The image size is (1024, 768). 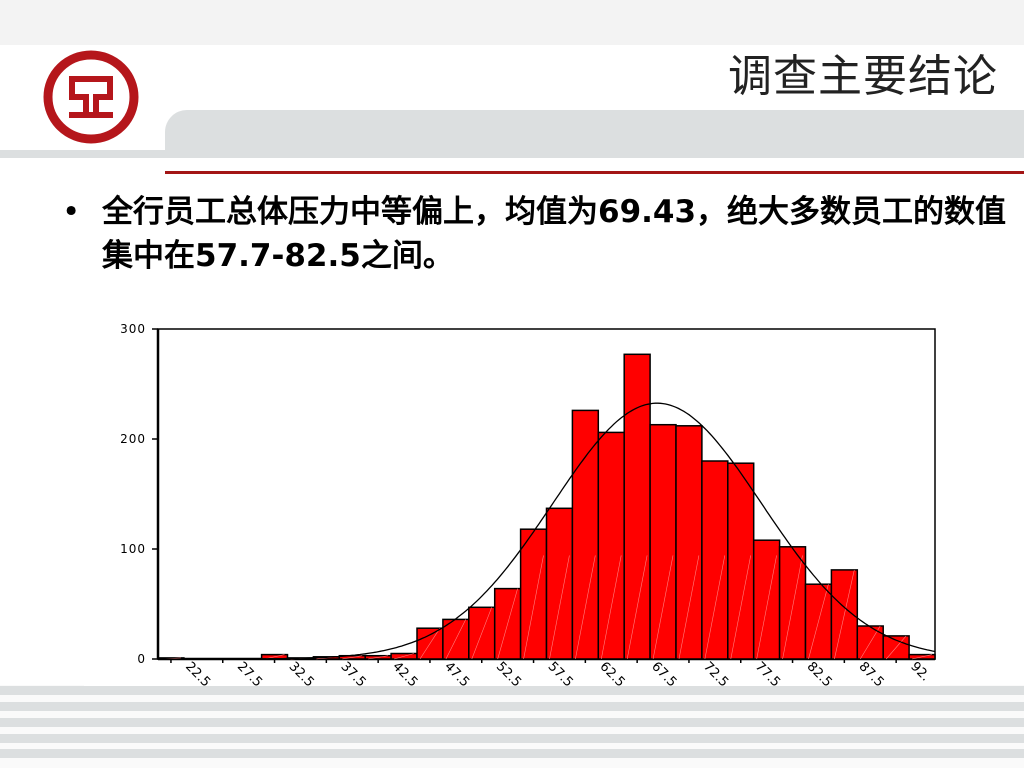 What do you see at coordinates (91, 97) in the screenshot?
I see `icbc-logo` at bounding box center [91, 97].